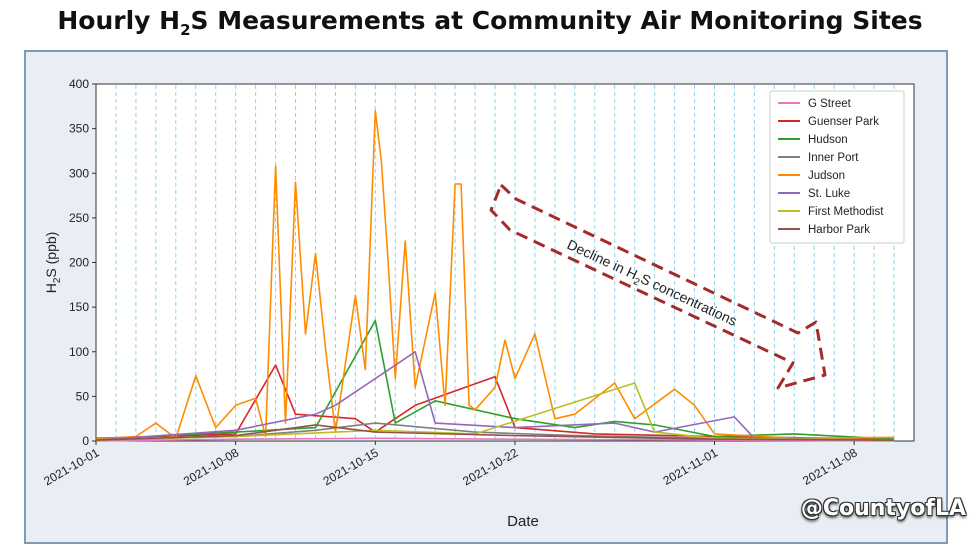 Image resolution: width=980 pixels, height=552 pixels. Describe the element at coordinates (79, 84) in the screenshot. I see `y-tick-label: 400` at that location.